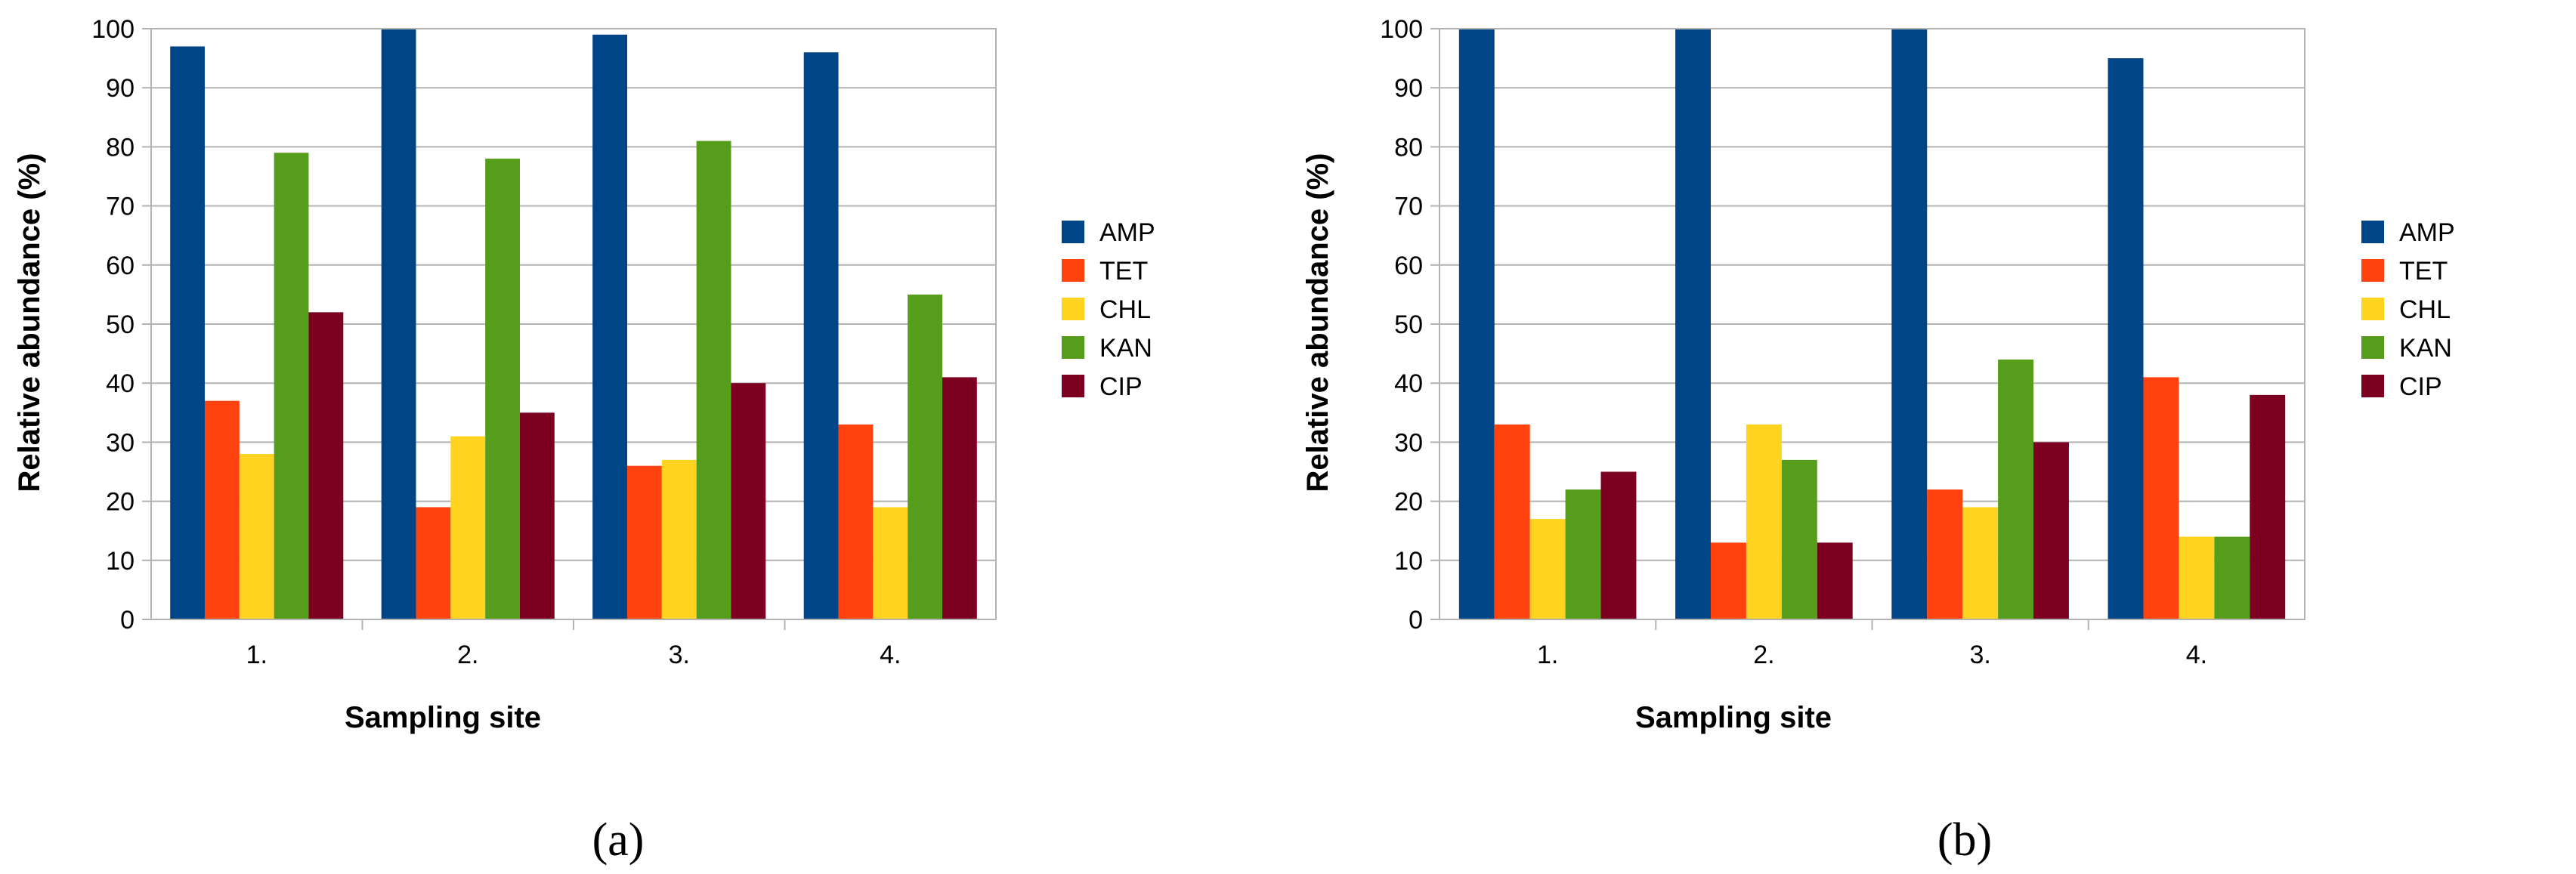  Describe the element at coordinates (1548, 655) in the screenshot. I see `x-tick-label: 1.` at that location.